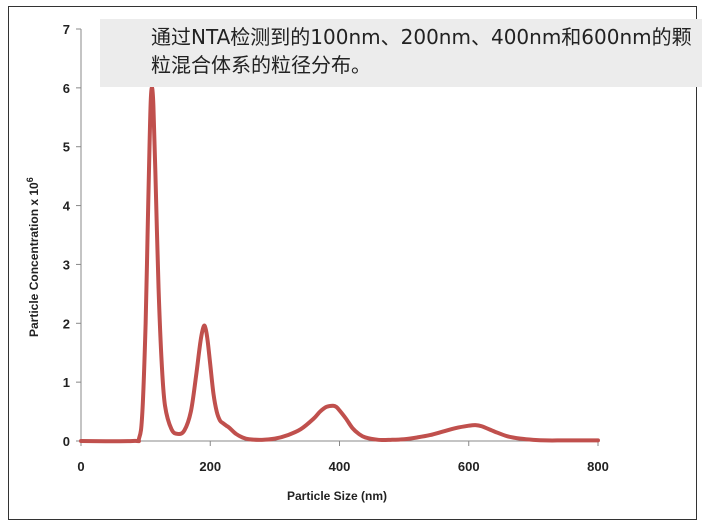  What do you see at coordinates (66, 88) in the screenshot?
I see `y-tick-label: 6` at bounding box center [66, 88].